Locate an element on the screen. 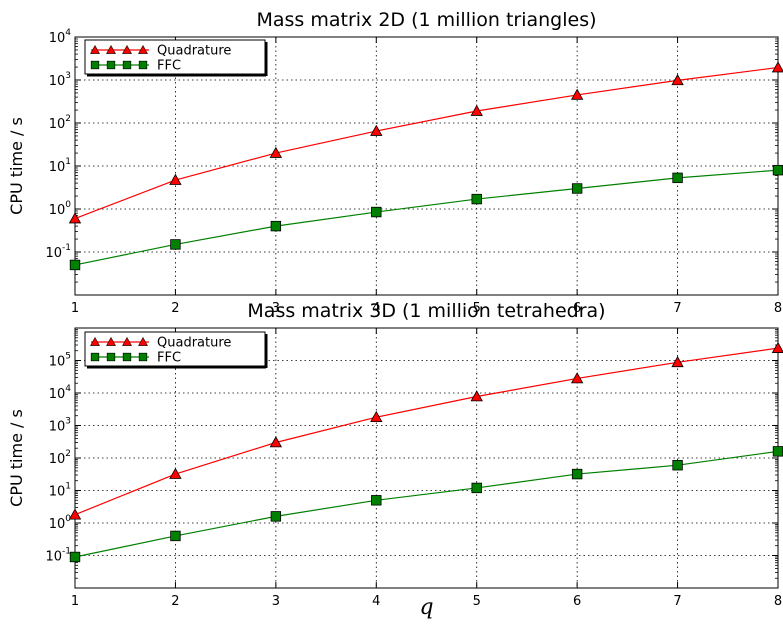  y-tick-label: 10² is located at coordinates (60, 123).